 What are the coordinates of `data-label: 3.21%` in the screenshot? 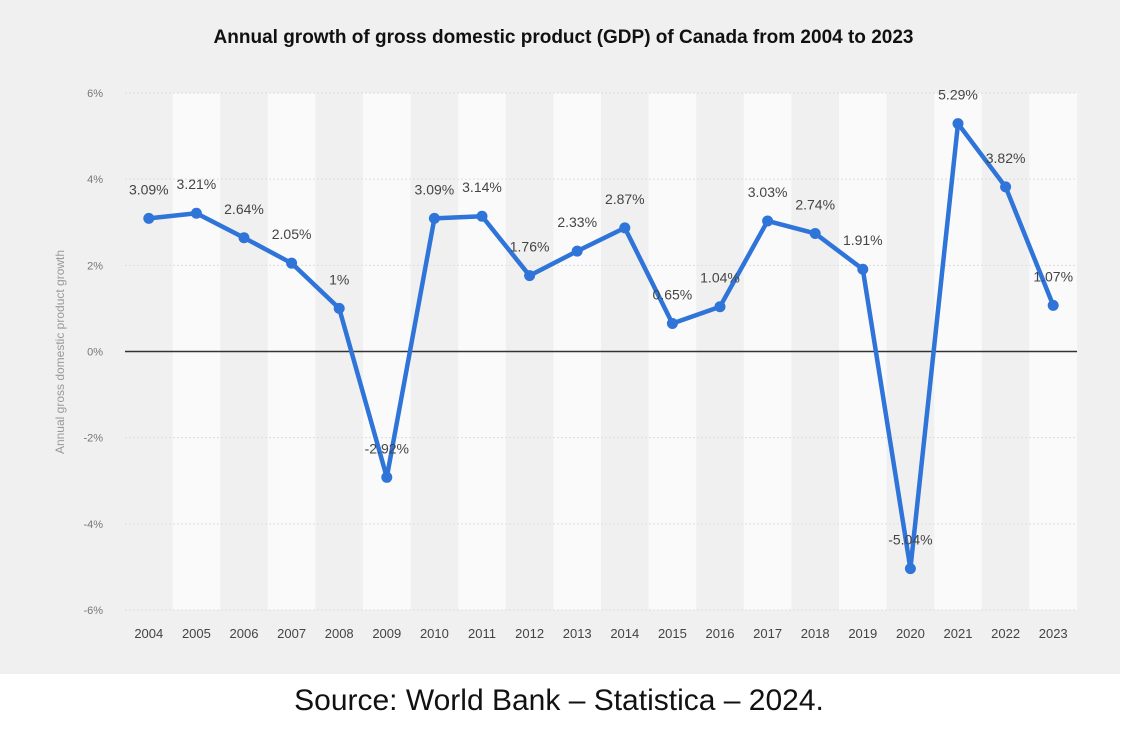 It's located at (197, 184).